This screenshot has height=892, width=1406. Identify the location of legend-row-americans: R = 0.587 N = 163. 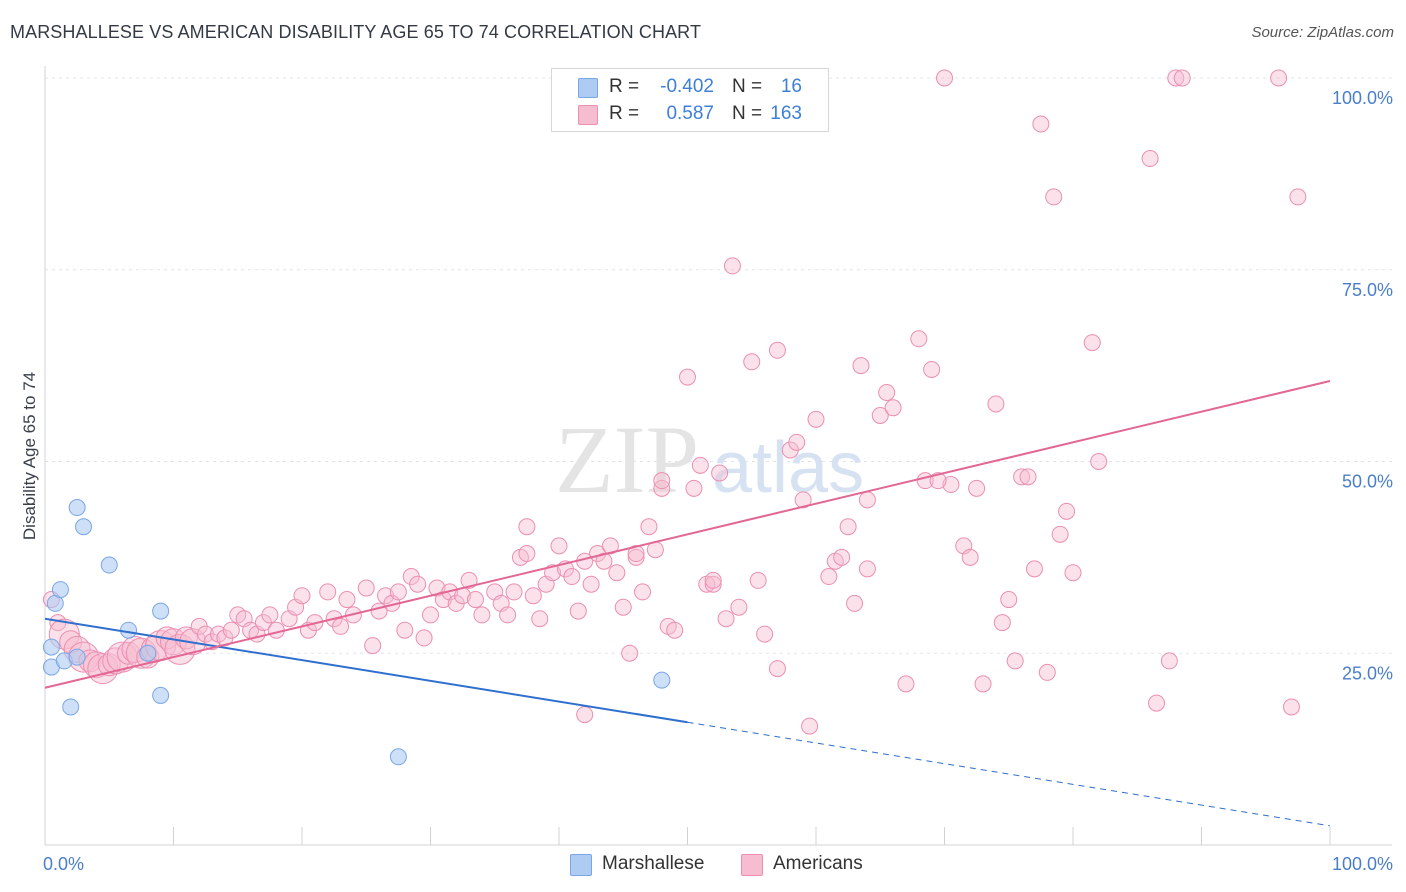
(690, 114).